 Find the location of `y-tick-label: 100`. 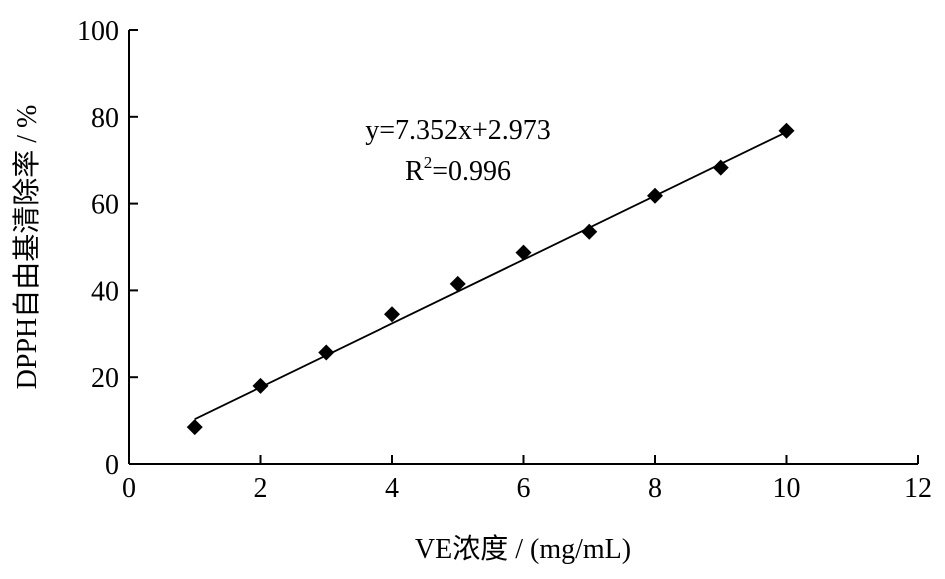

y-tick-label: 100 is located at coordinates (98, 31).